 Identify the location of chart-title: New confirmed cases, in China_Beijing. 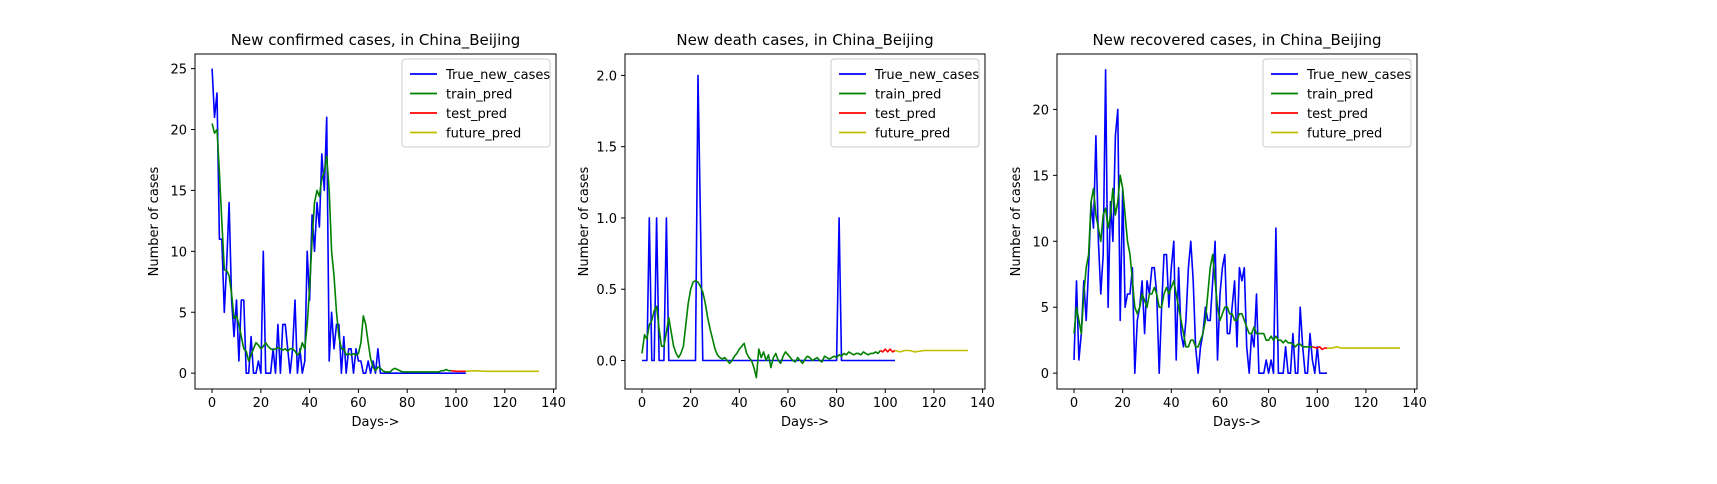
(376, 40).